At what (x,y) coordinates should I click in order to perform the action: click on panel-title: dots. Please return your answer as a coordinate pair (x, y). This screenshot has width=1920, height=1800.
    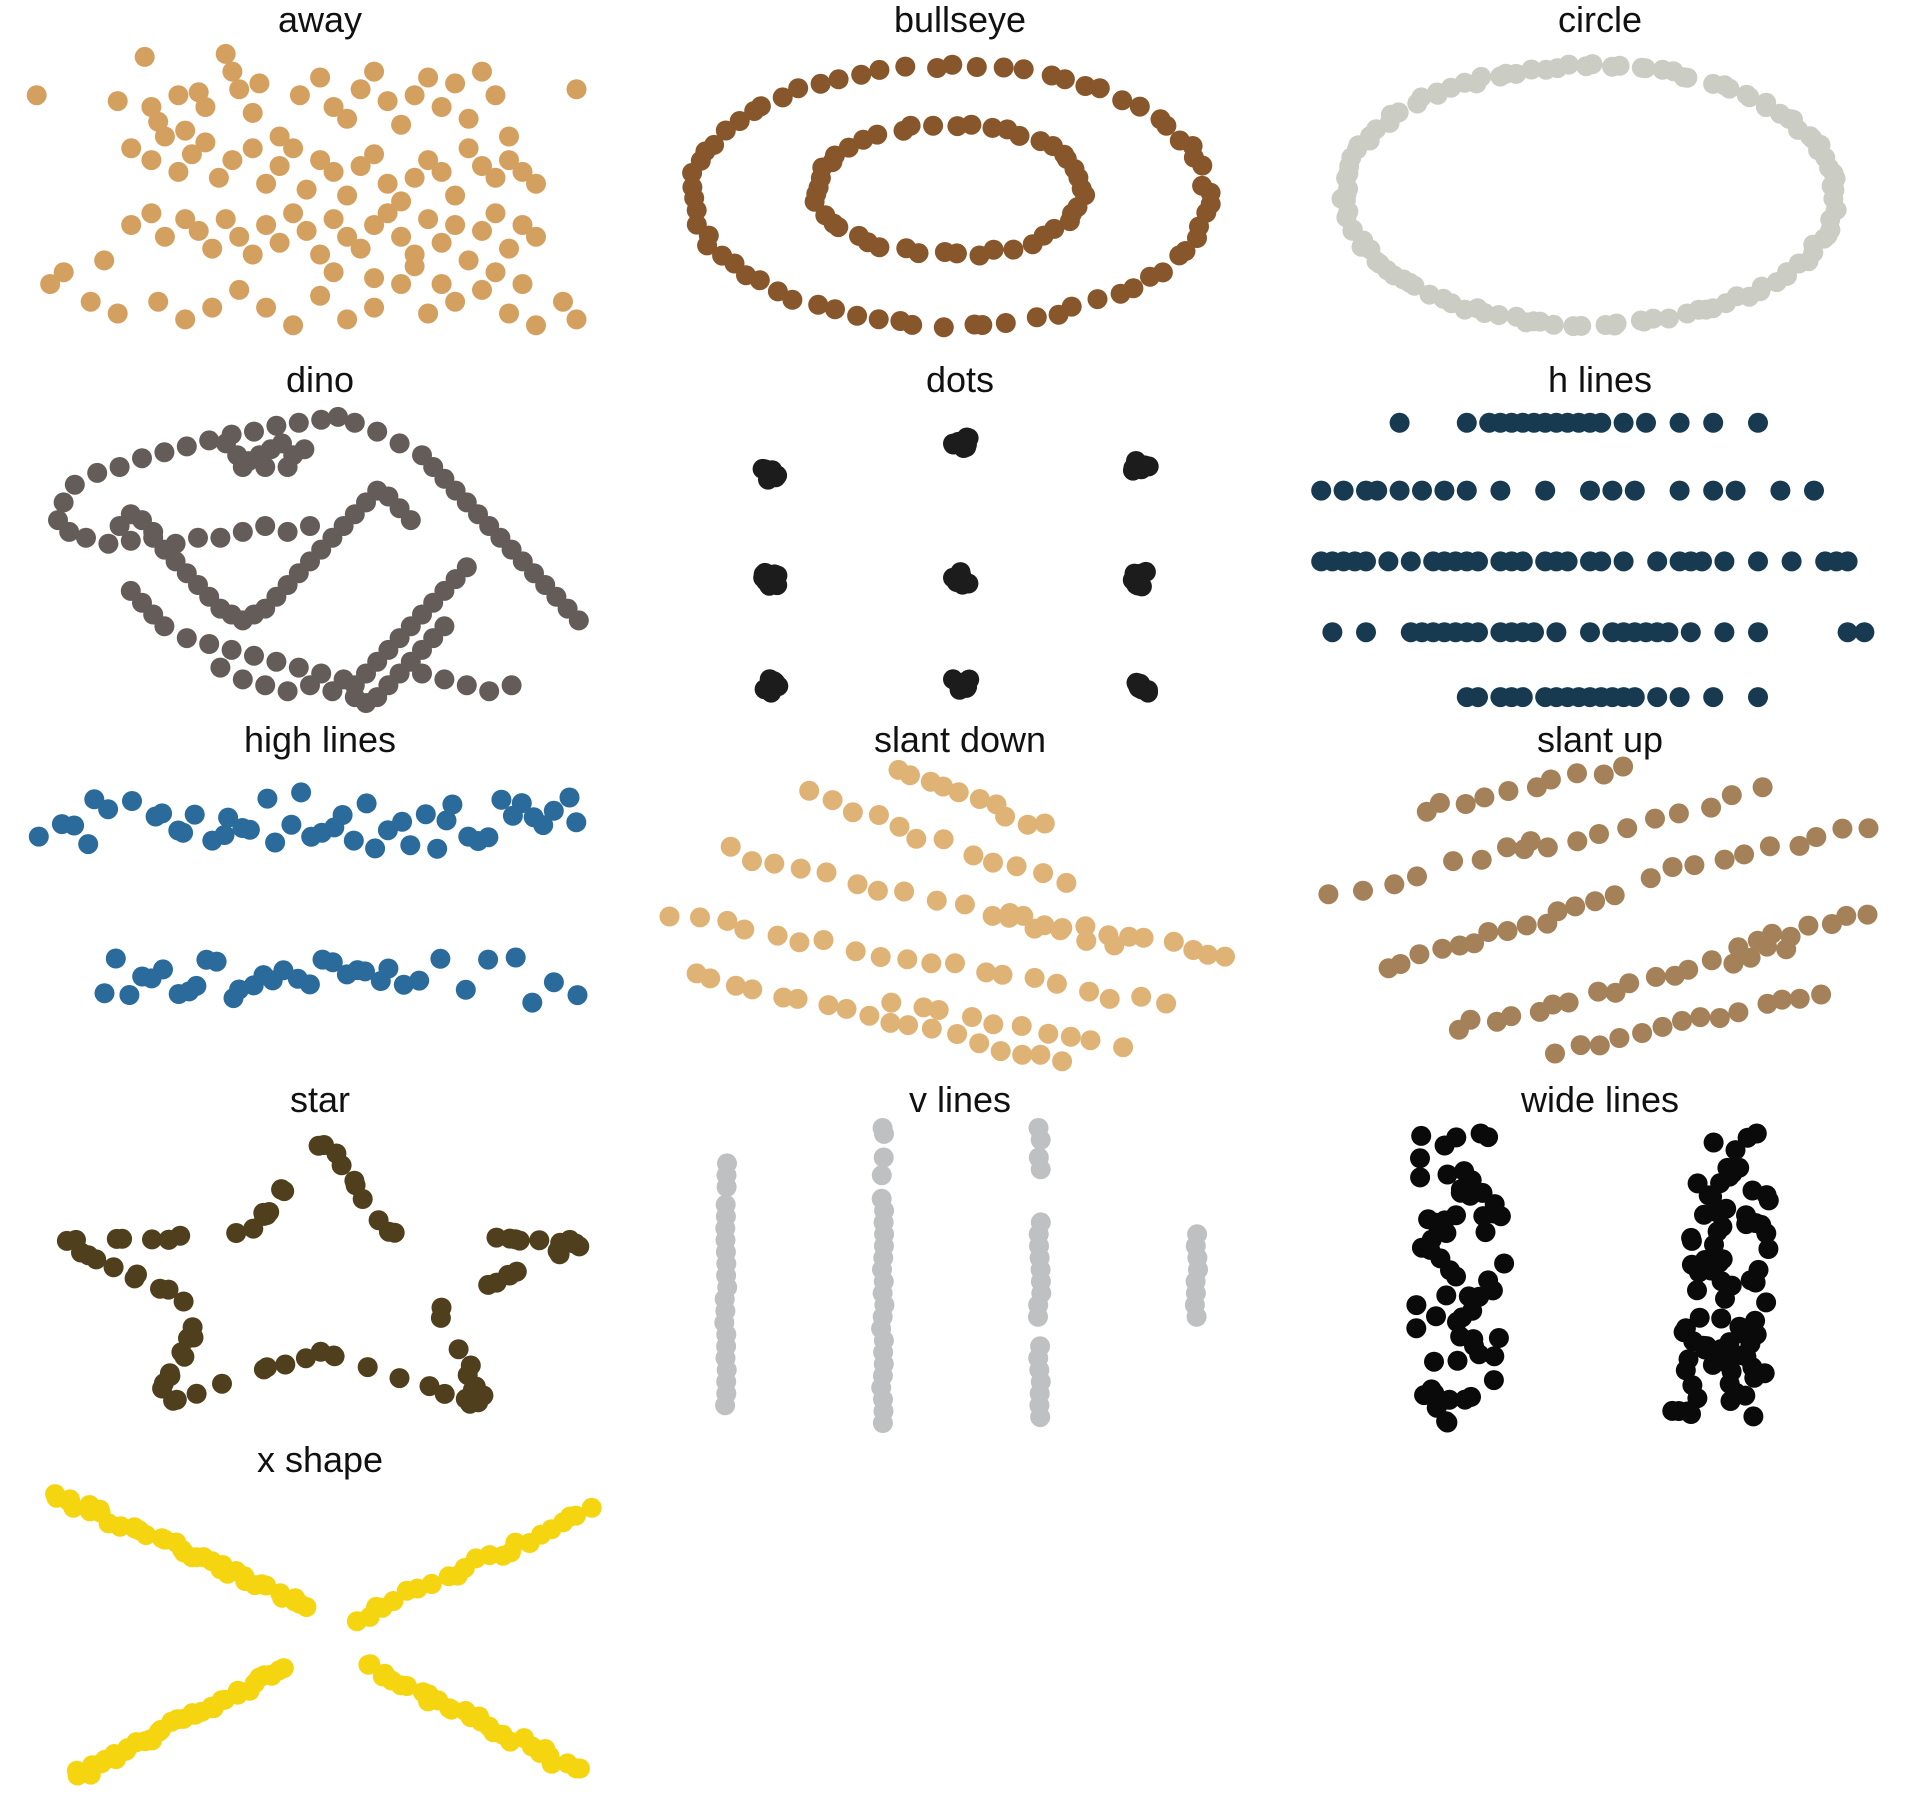
    Looking at the image, I should click on (960, 379).